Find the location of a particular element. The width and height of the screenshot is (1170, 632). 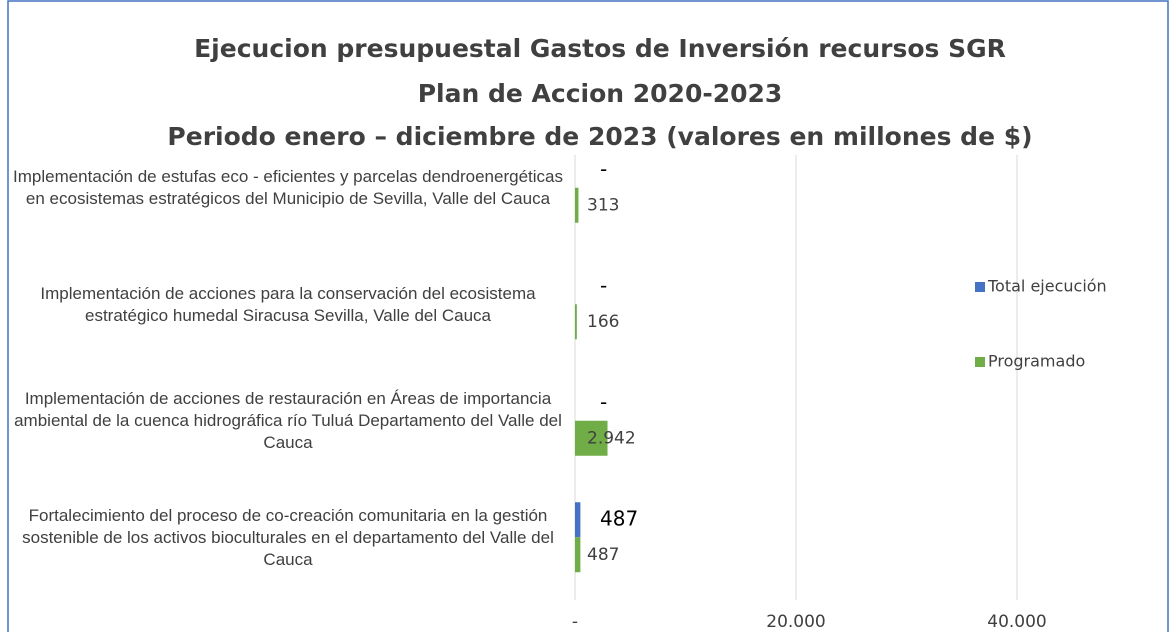

legend-label: Programado is located at coordinates (1036, 361).